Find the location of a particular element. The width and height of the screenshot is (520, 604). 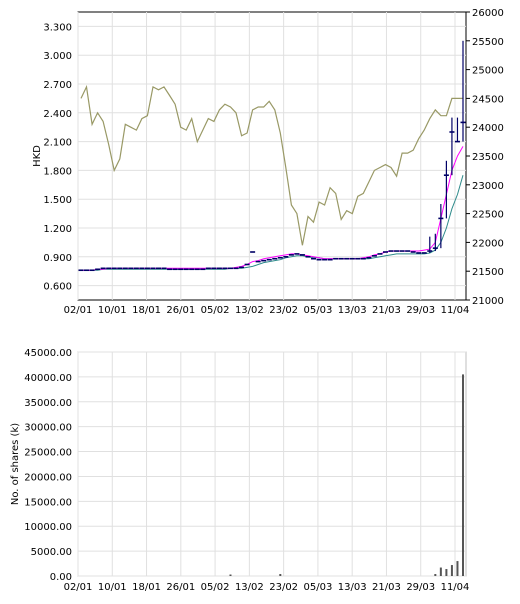

y-tick-label: 30000.00 is located at coordinates (48, 428).